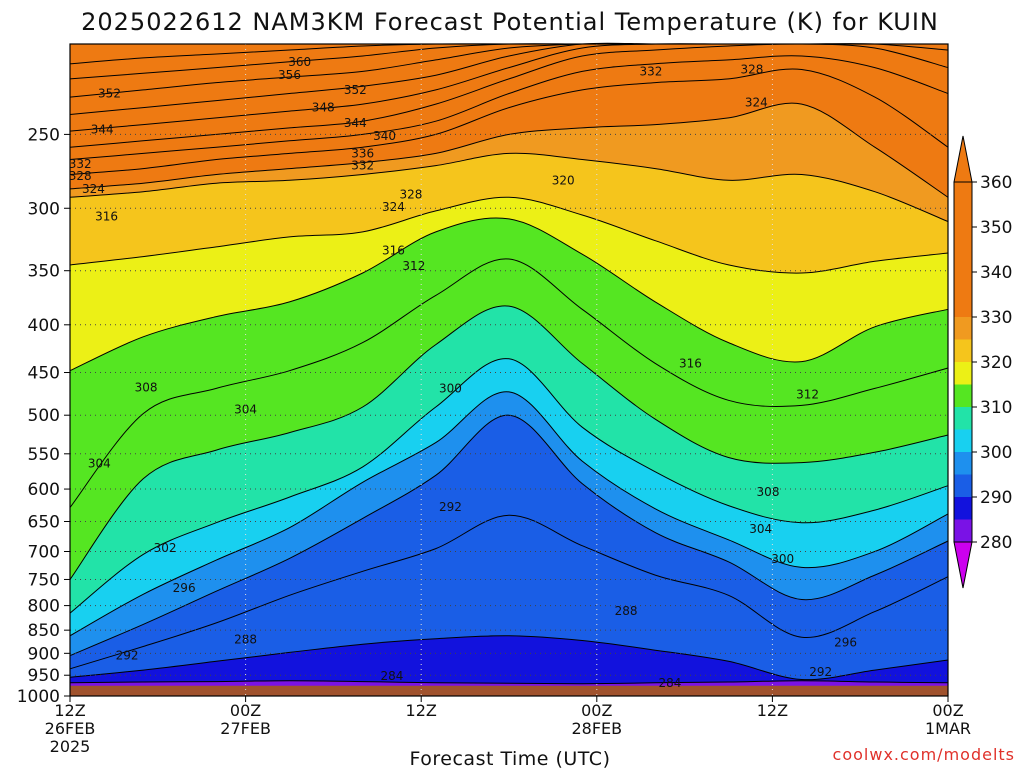  Describe the element at coordinates (948, 728) in the screenshot. I see `x-tick-label: 1MAR` at that location.